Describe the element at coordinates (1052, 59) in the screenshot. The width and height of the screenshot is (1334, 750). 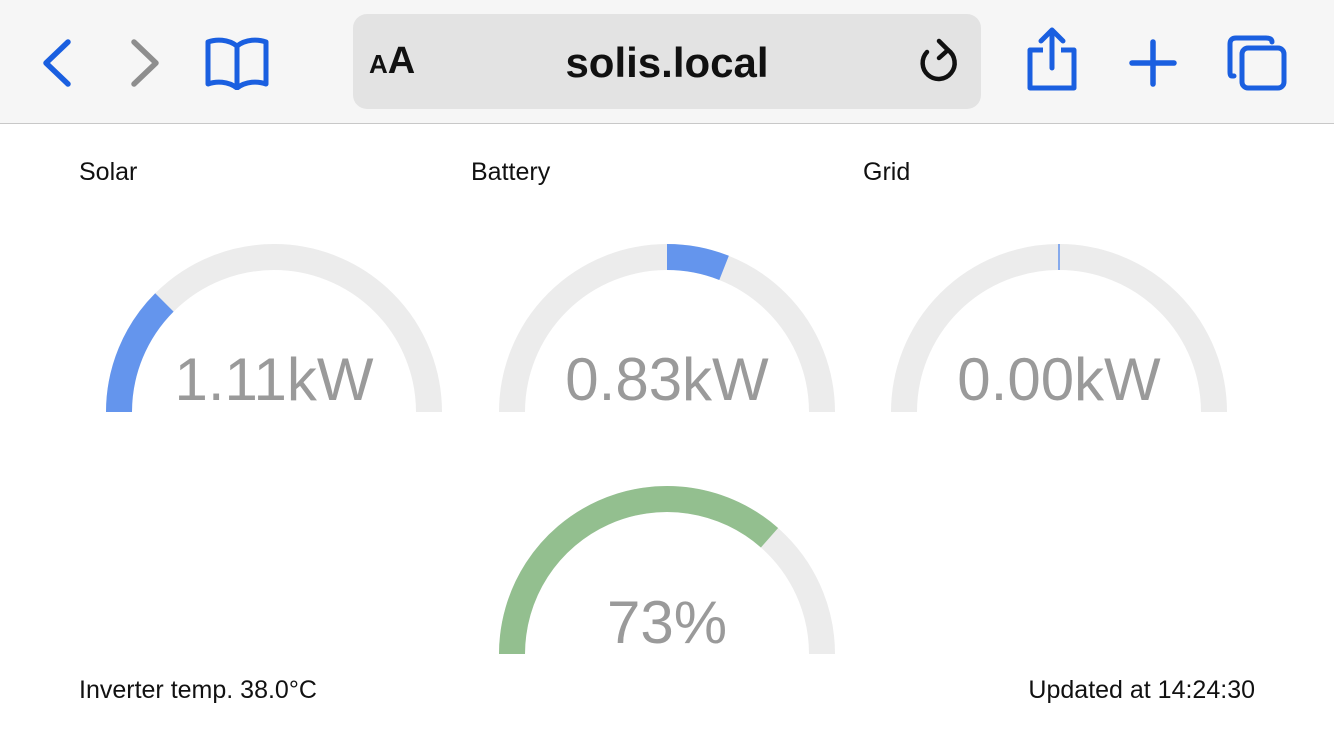
I see `share-icon` at that location.